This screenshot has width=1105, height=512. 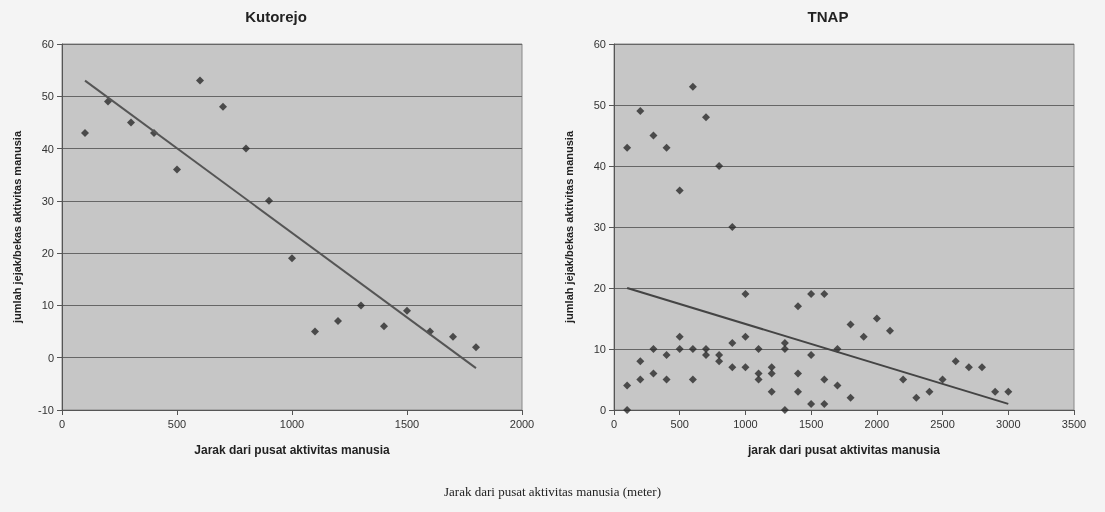 What do you see at coordinates (292, 450) in the screenshot?
I see `x-axis-title: Jarak dari pusat aktivitas manusia` at bounding box center [292, 450].